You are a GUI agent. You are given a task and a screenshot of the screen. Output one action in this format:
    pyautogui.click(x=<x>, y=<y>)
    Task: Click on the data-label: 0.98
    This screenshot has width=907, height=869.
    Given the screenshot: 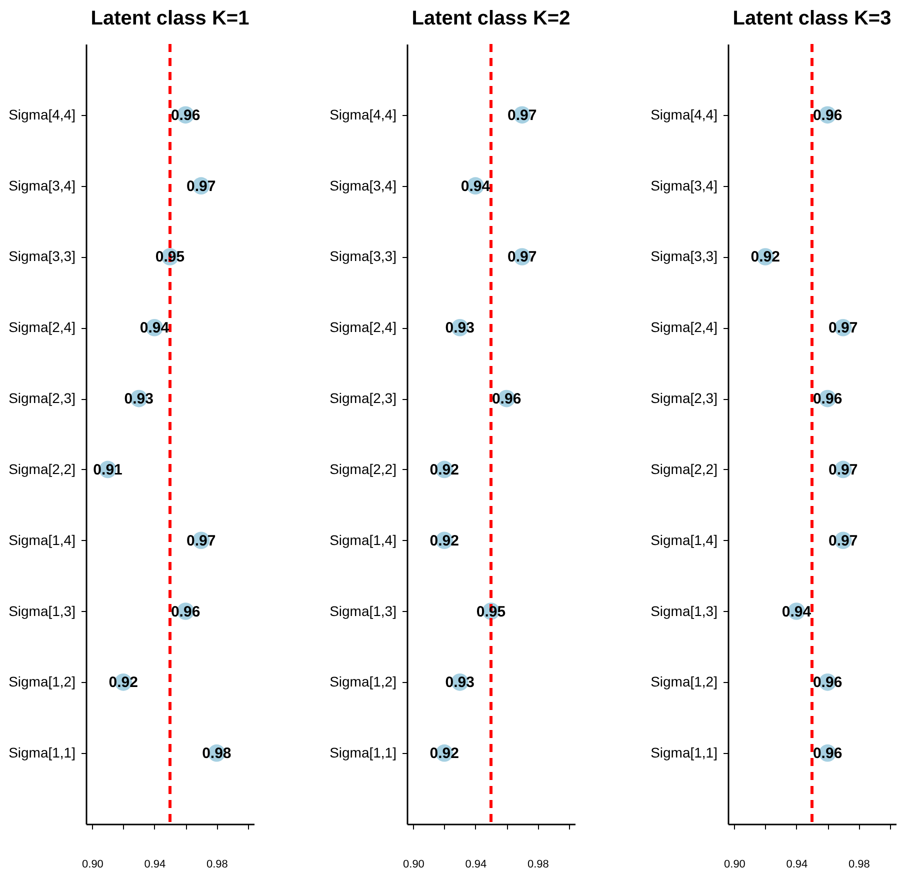 What is the action you would take?
    pyautogui.click(x=217, y=753)
    